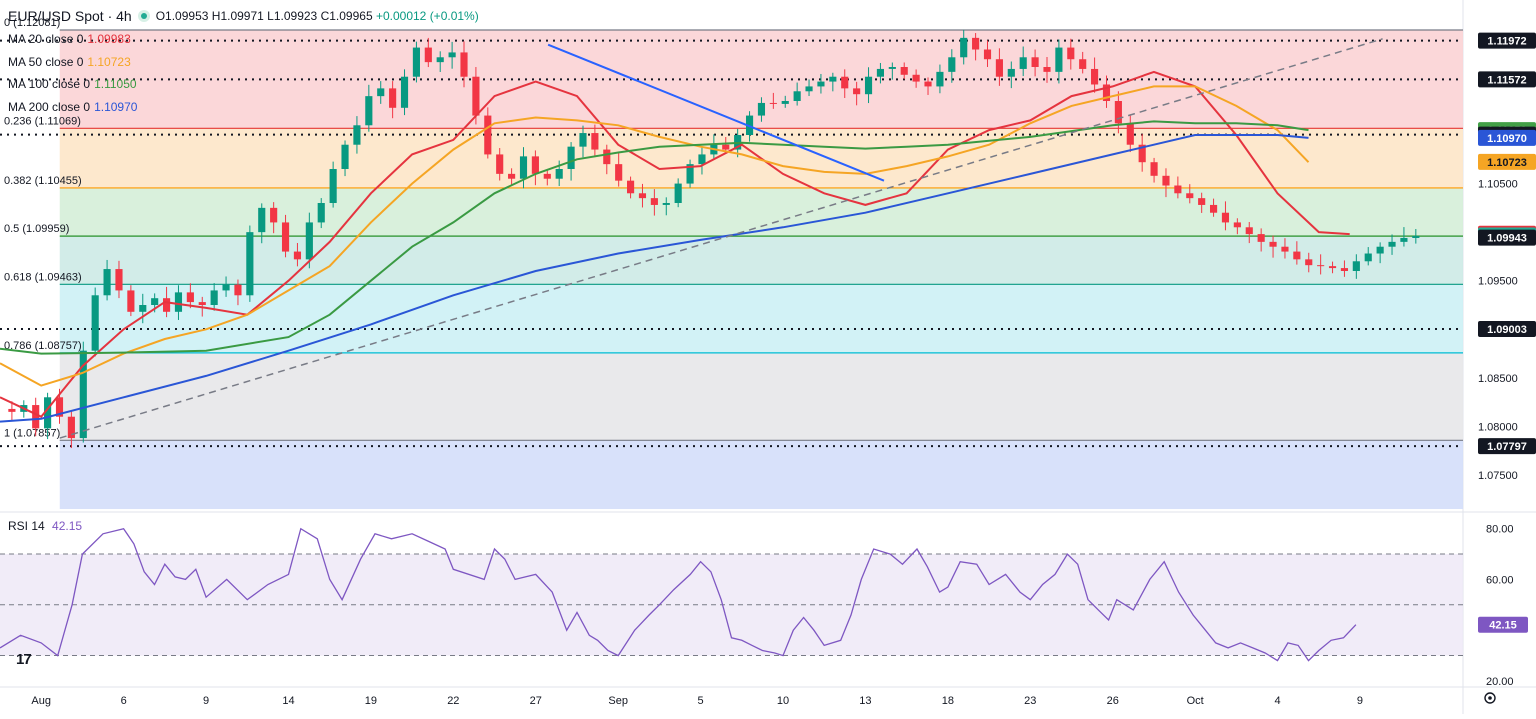  Describe the element at coordinates (32, 433) in the screenshot. I see `fib-label-1: 1 (1.07857)` at that location.